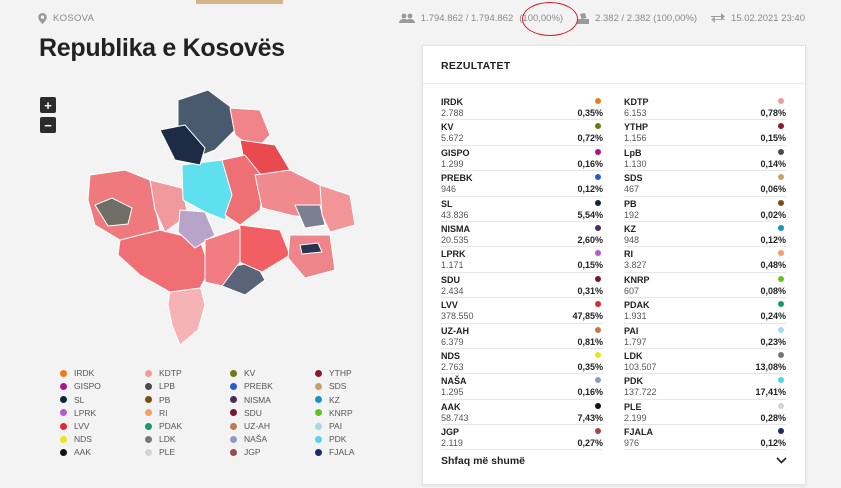 Image resolution: width=841 pixels, height=488 pixels. Describe the element at coordinates (522, 108) in the screenshot. I see `party-row: IRDK 2.788 0,35%` at that location.